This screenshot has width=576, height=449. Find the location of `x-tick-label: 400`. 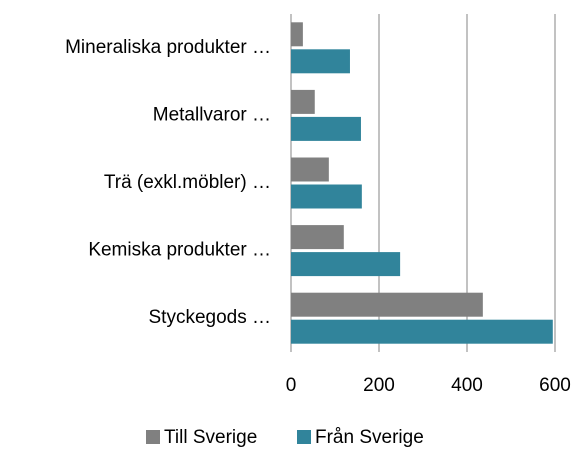

x-tick-label: 400 is located at coordinates (467, 385).